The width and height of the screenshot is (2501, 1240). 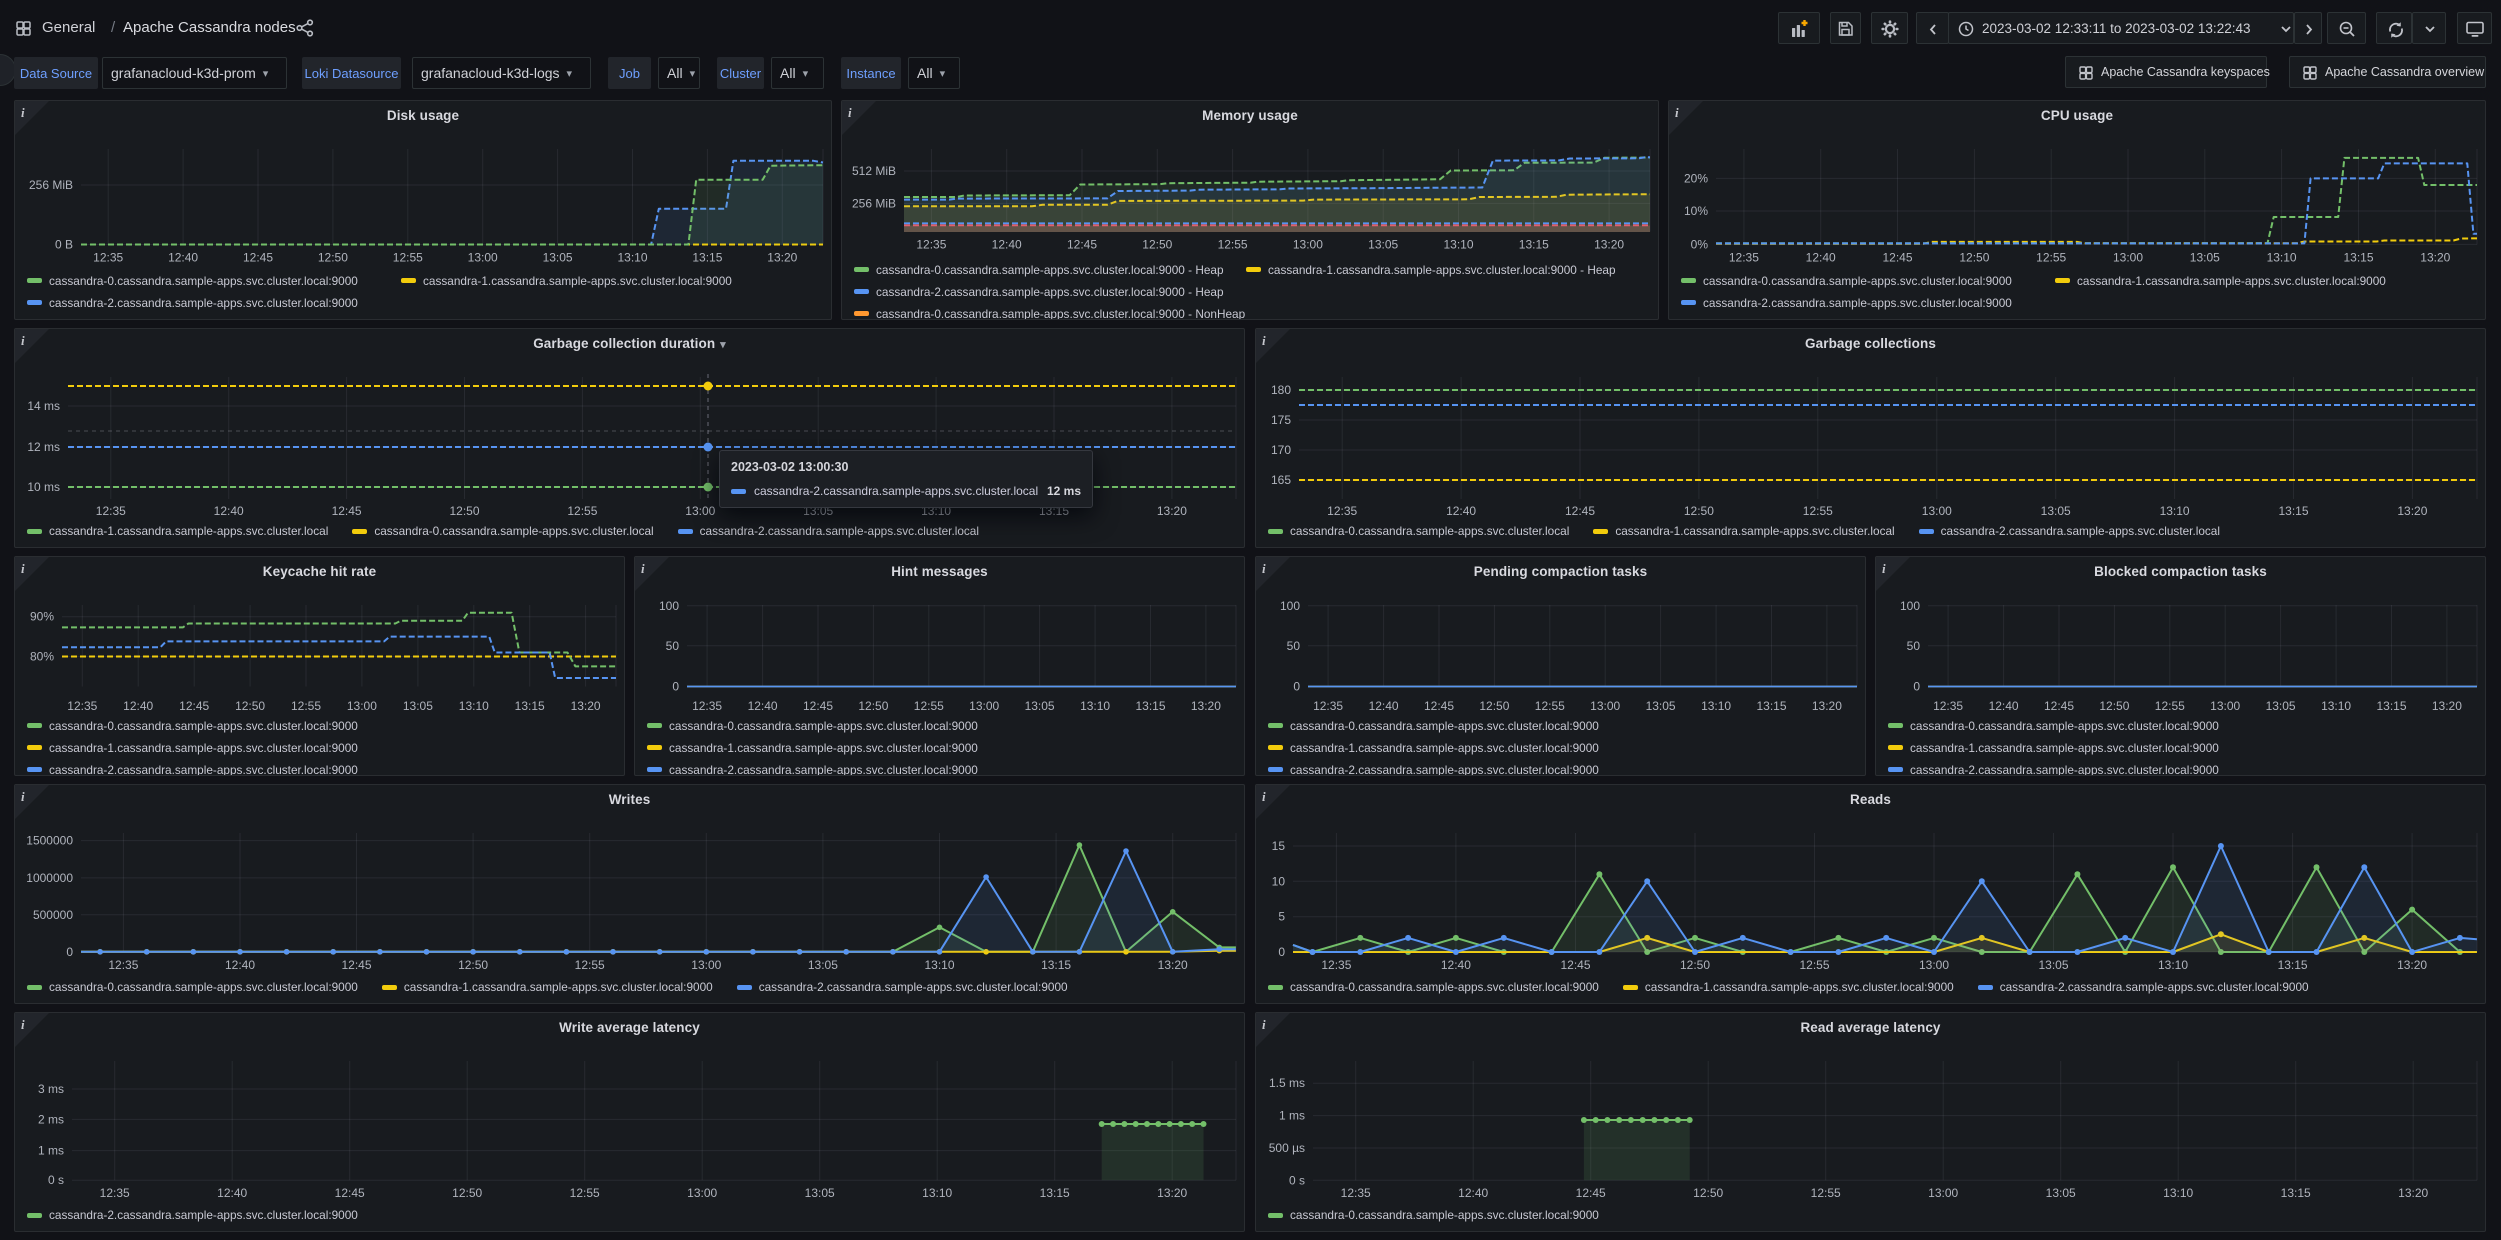 I want to click on svg-text: 2 ms, so click(x=51, y=1119).